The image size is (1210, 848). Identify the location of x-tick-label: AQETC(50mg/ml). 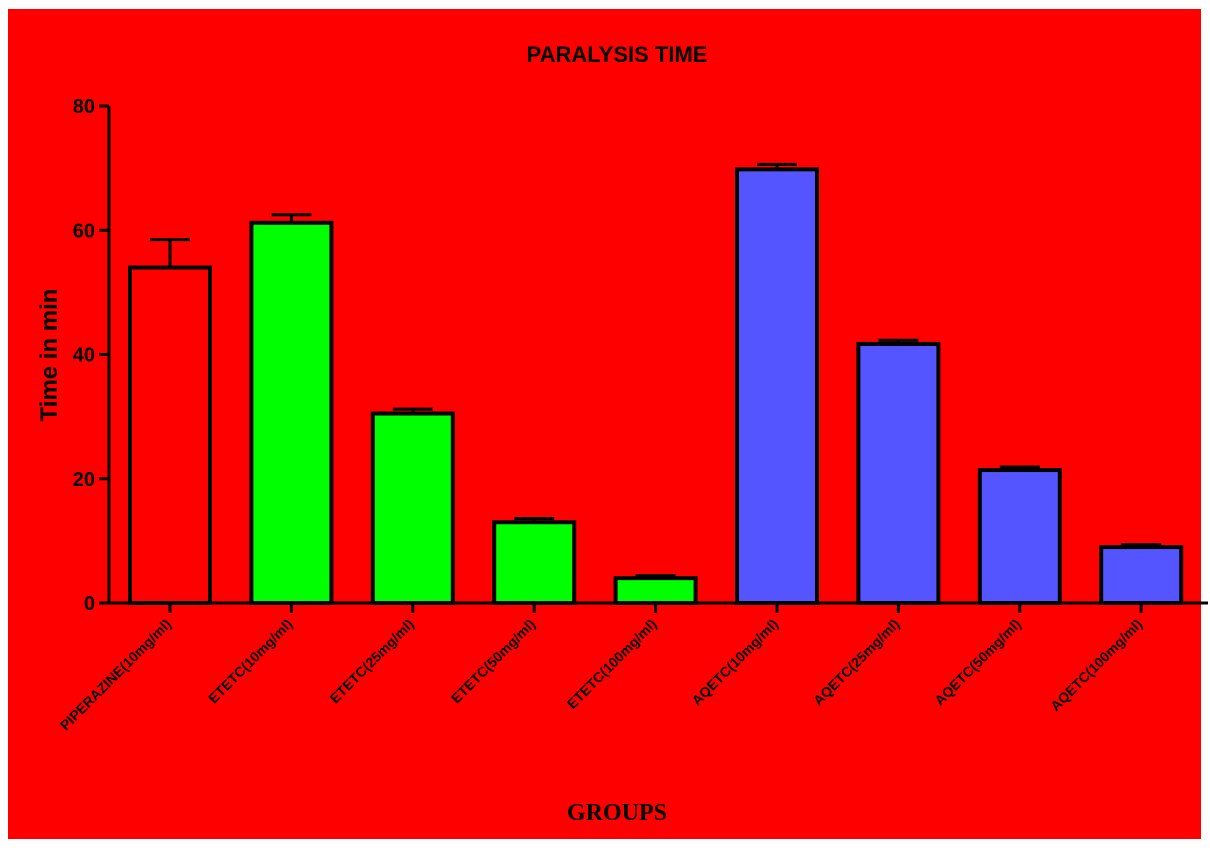
(977, 662).